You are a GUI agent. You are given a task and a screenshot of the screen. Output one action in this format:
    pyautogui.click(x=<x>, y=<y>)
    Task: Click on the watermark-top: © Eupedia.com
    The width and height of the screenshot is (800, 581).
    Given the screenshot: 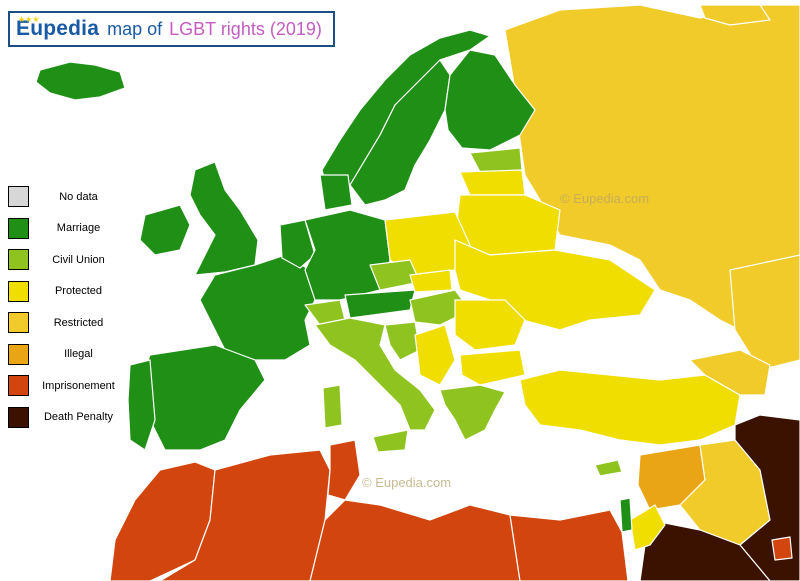 What is the action you would take?
    pyautogui.click(x=605, y=198)
    